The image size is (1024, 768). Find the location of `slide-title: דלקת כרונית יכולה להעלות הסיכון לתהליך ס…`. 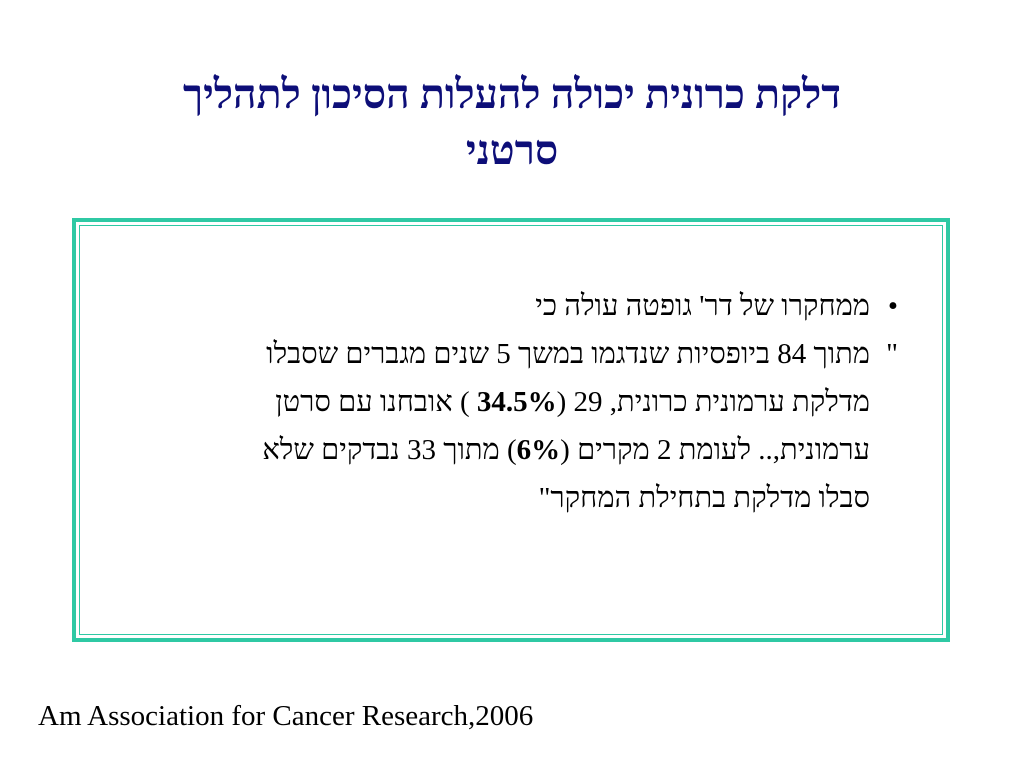

slide-title: דלקת כרונית יכולה להעלות הסיכון לתהליך ס… is located at coordinates (512, 122).